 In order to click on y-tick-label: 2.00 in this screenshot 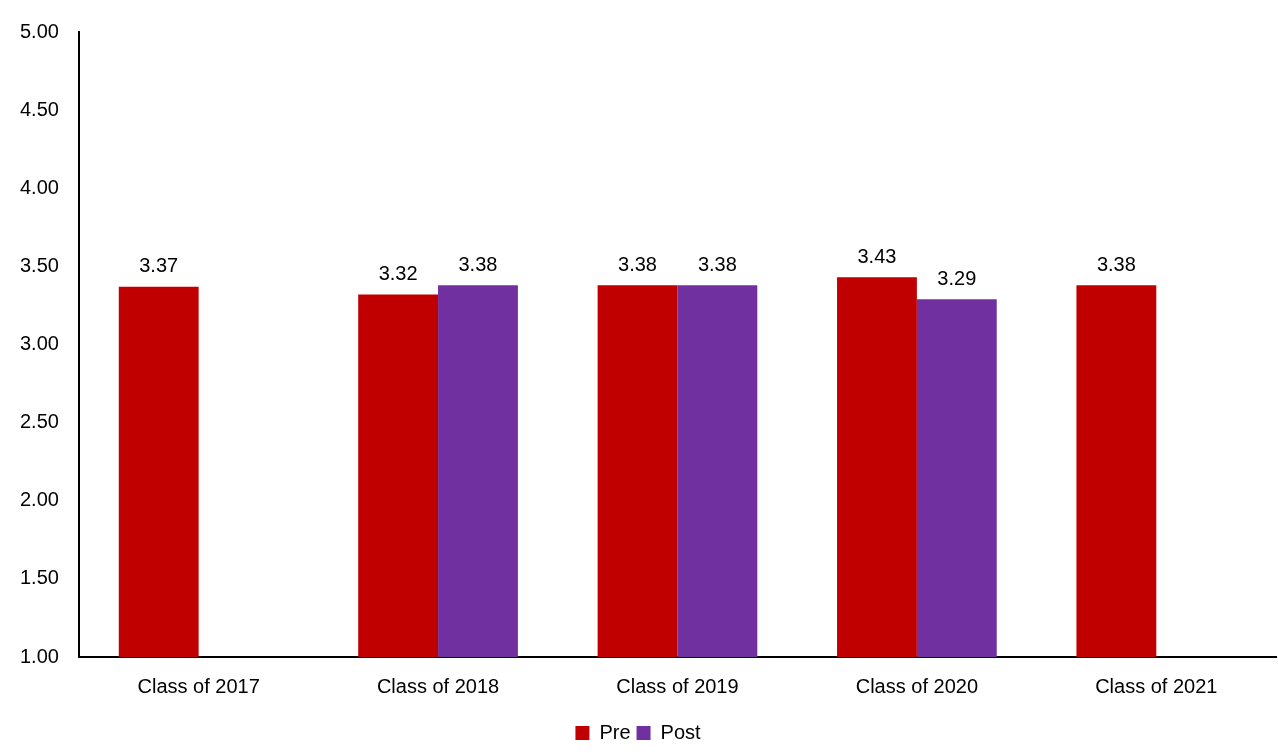, I will do `click(39, 499)`.